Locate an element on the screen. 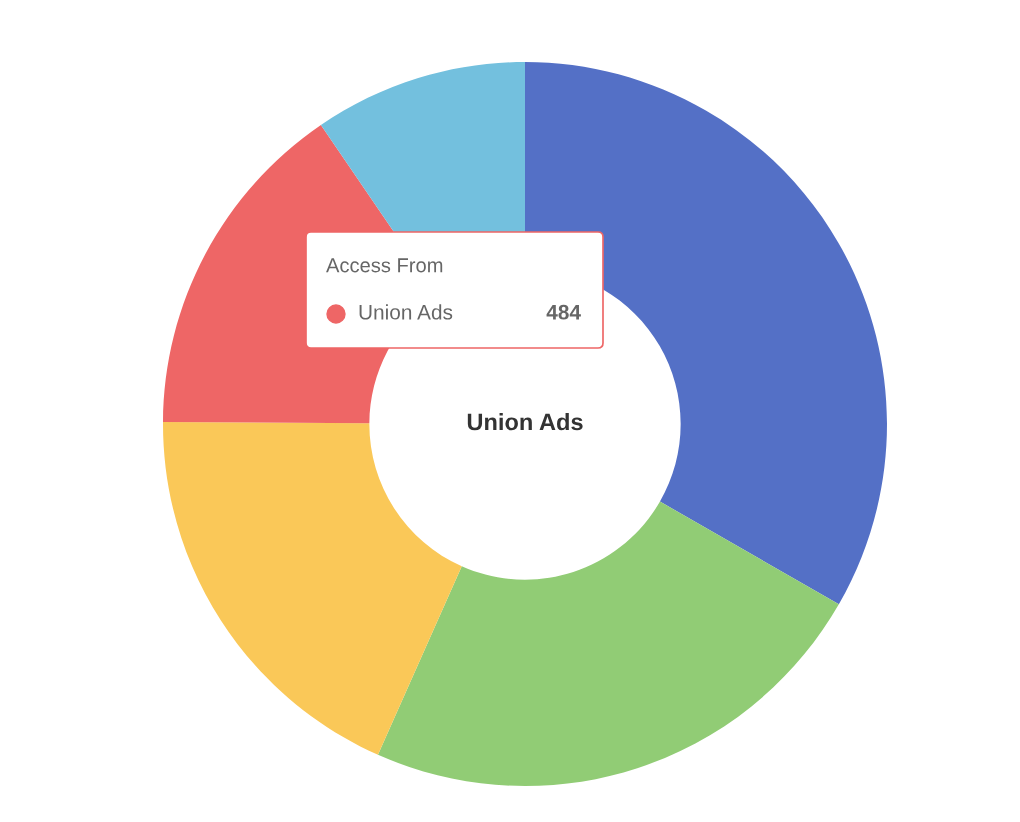 Image resolution: width=1020 pixels, height=822 pixels. data-label: 484 is located at coordinates (563, 312).